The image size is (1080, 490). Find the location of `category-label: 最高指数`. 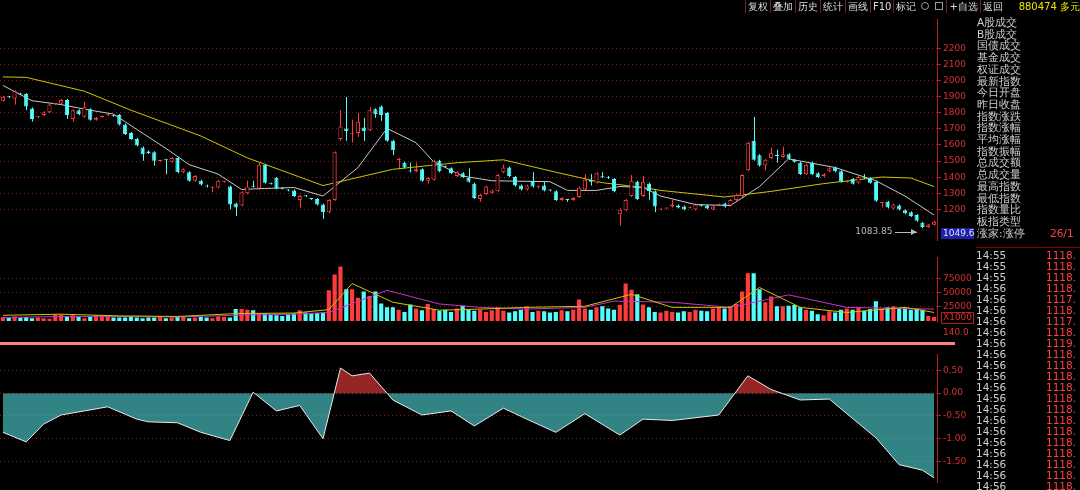

category-label: 最高指数 is located at coordinates (999, 185).